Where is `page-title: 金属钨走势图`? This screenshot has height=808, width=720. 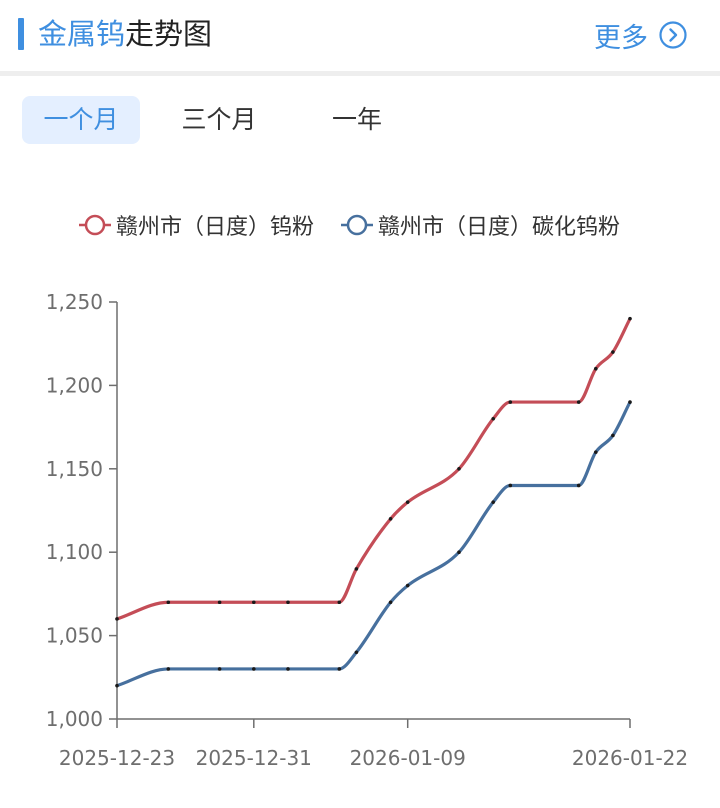 page-title: 金属钨走势图 is located at coordinates (125, 34).